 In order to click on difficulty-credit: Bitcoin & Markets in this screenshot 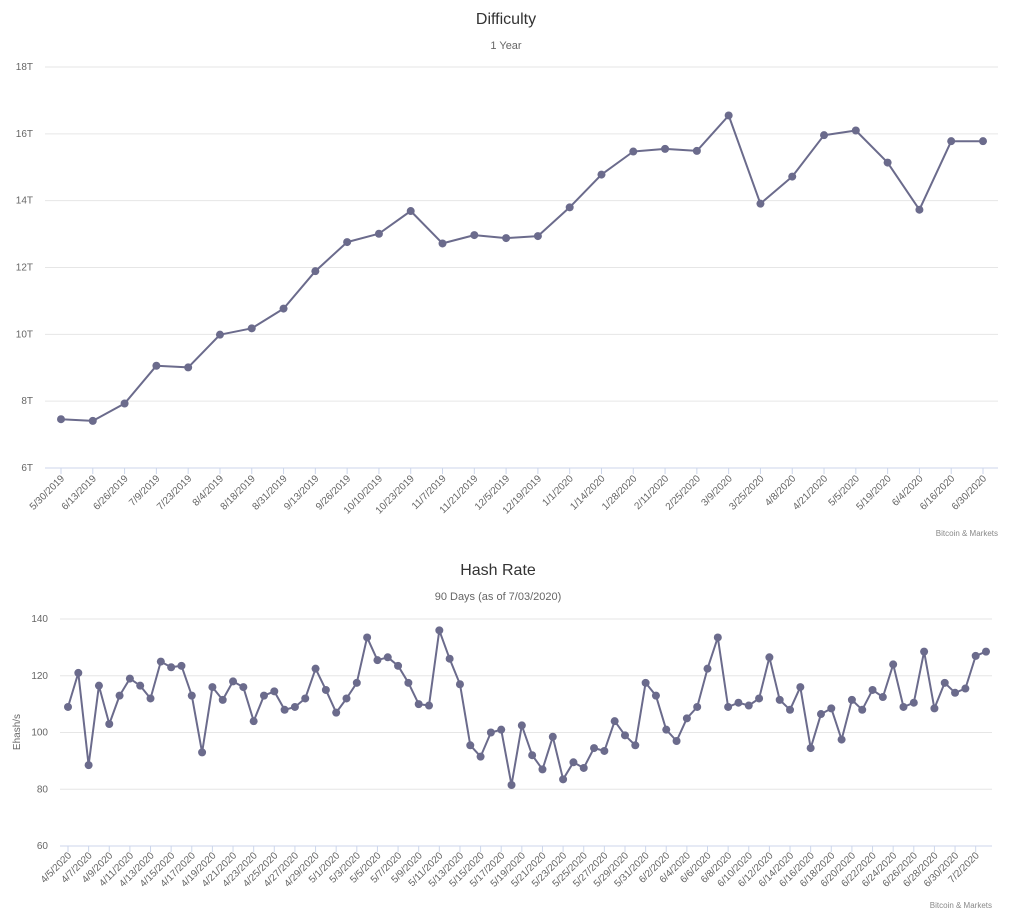, I will do `click(967, 533)`.